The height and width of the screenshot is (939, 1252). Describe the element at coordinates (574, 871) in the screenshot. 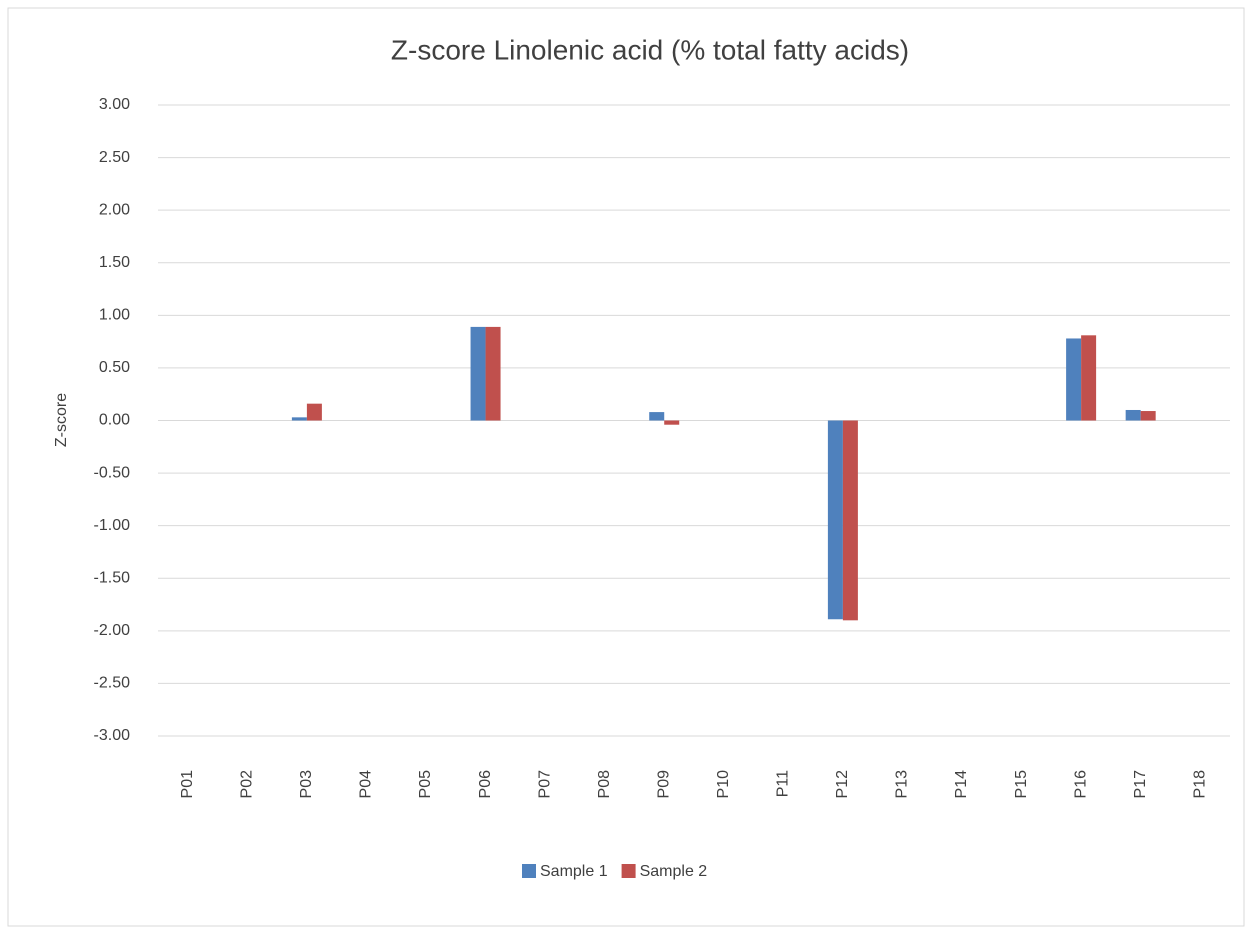

I see `legend-label: Sample 1` at that location.